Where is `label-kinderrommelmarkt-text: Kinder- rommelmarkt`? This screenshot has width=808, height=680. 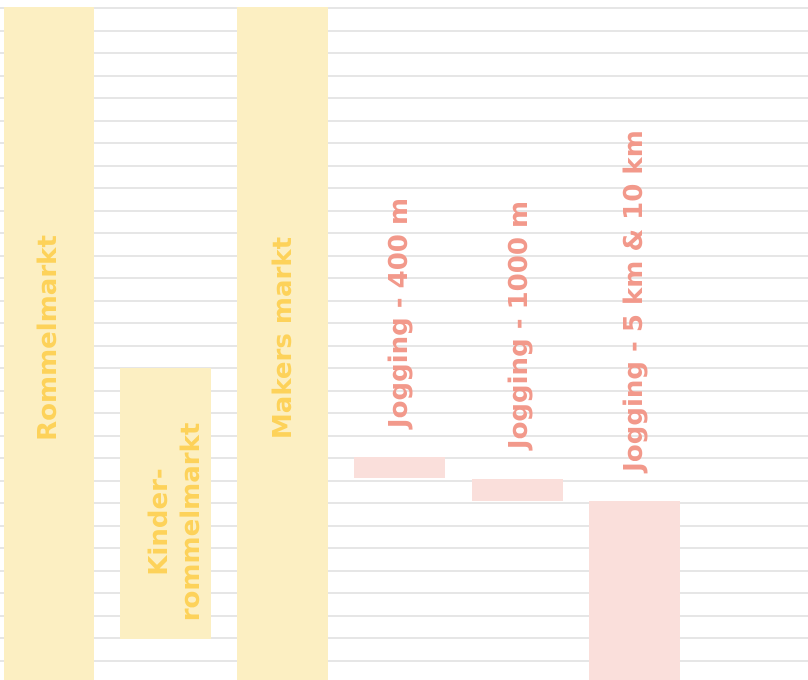
label-kinderrommelmarkt-text: Kinder- rommelmarkt is located at coordinates (175, 522).